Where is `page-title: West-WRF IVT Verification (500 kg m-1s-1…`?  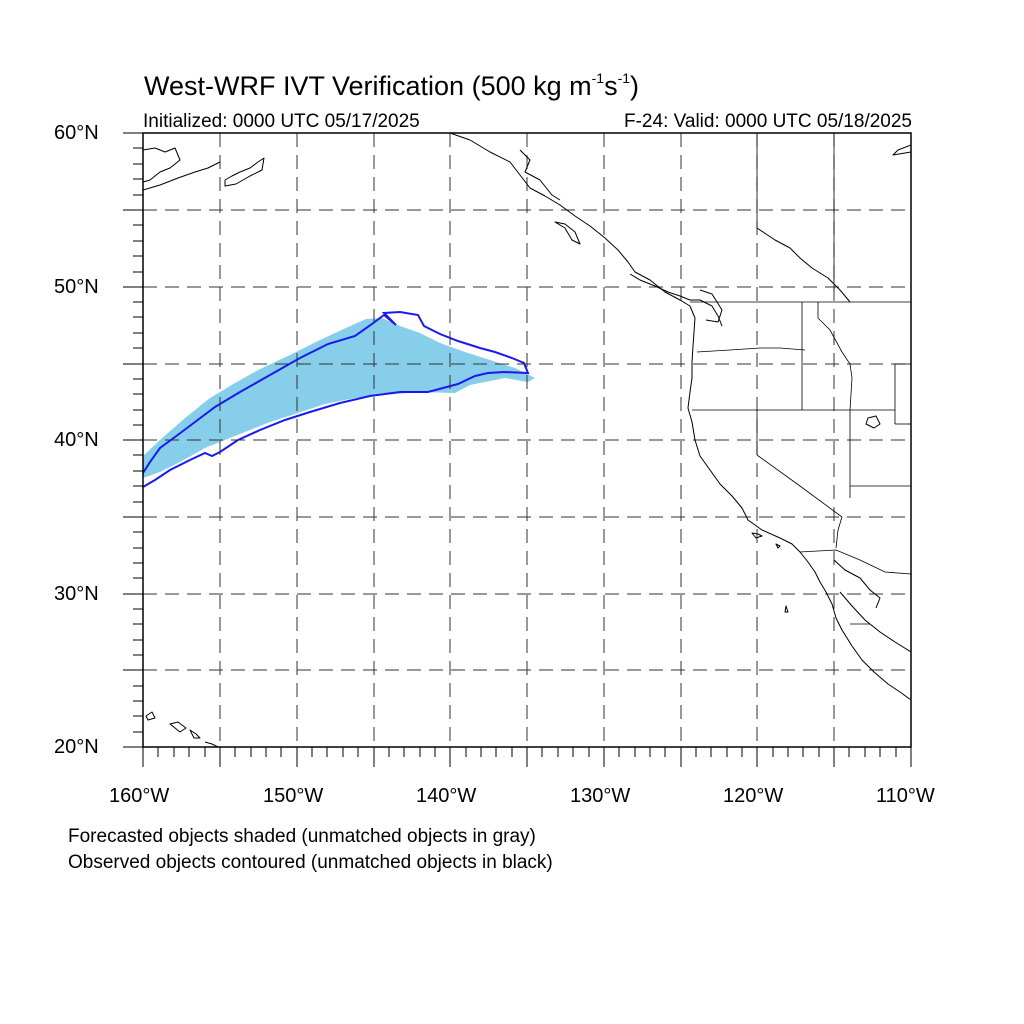
page-title: West-WRF IVT Verification (500 kg m-1s-1… is located at coordinates (392, 85).